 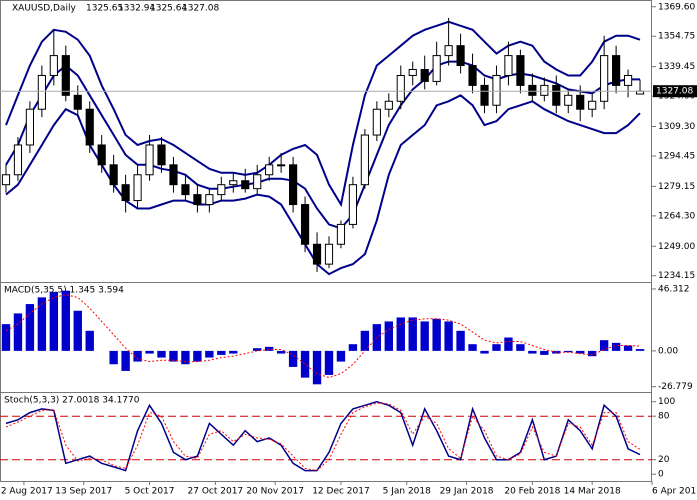 What do you see at coordinates (200, 9) in the screenshot?
I see `ohlc-close: 1327.08` at bounding box center [200, 9].